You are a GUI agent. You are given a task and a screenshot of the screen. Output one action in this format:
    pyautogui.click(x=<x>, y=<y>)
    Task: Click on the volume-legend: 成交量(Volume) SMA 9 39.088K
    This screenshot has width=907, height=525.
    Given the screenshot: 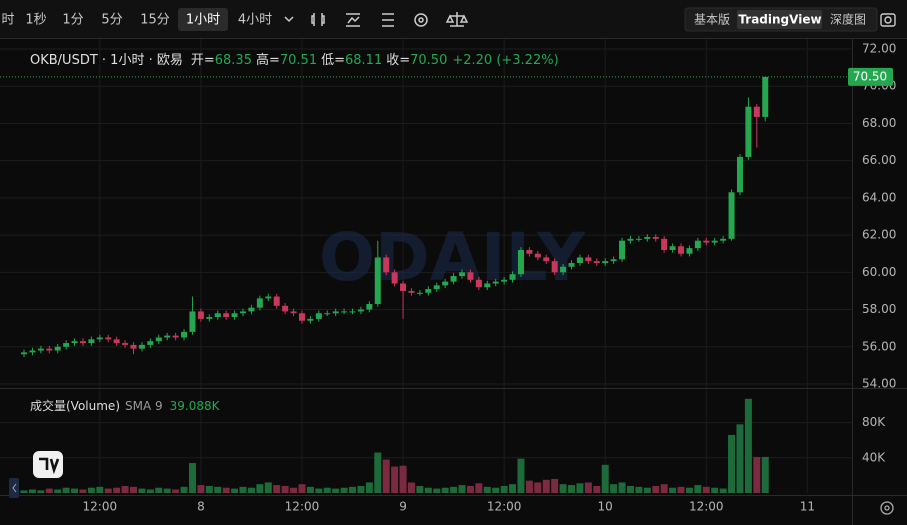 What is the action you would take?
    pyautogui.click(x=125, y=405)
    